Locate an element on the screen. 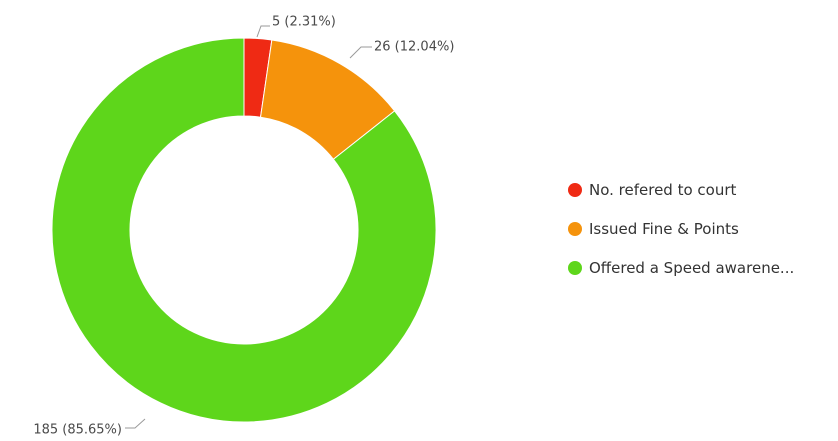 This screenshot has height=441, width=838. legend-label-fine: Issued Fine & Points is located at coordinates (664, 229).